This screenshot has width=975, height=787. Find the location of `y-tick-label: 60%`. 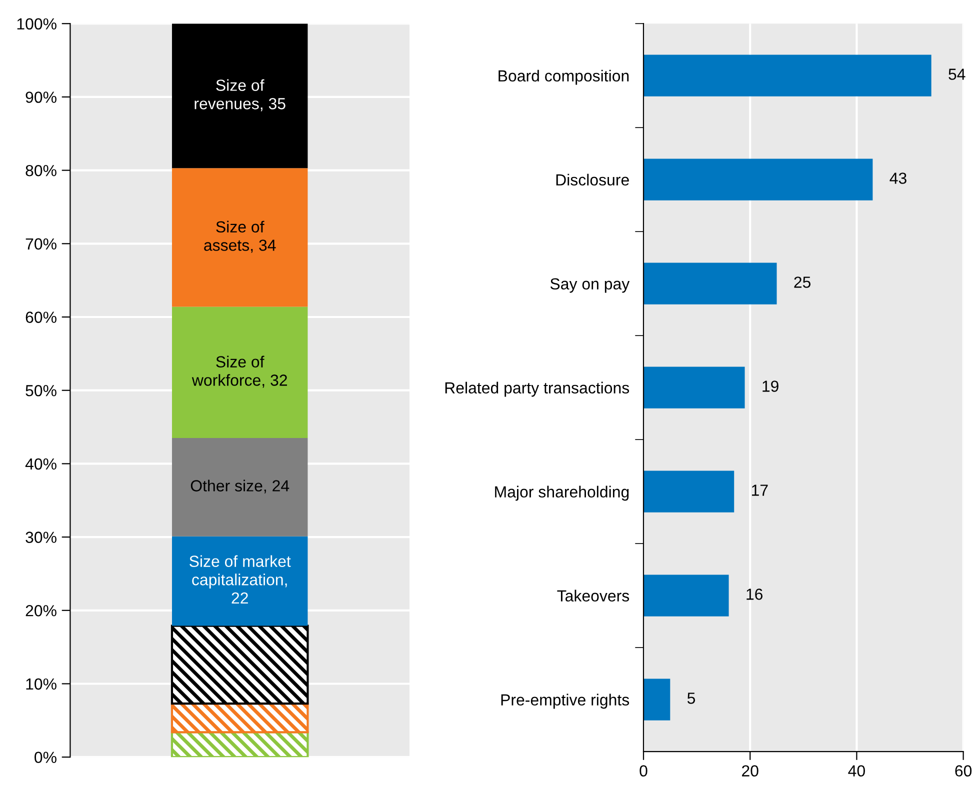

y-tick-label: 60% is located at coordinates (41, 317).